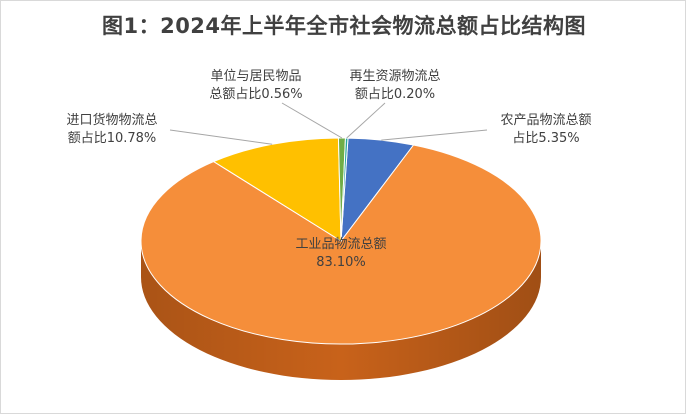 Image resolution: width=686 pixels, height=414 pixels. I want to click on slice-label-2-line-1: 额占比10.78%, so click(112, 138).